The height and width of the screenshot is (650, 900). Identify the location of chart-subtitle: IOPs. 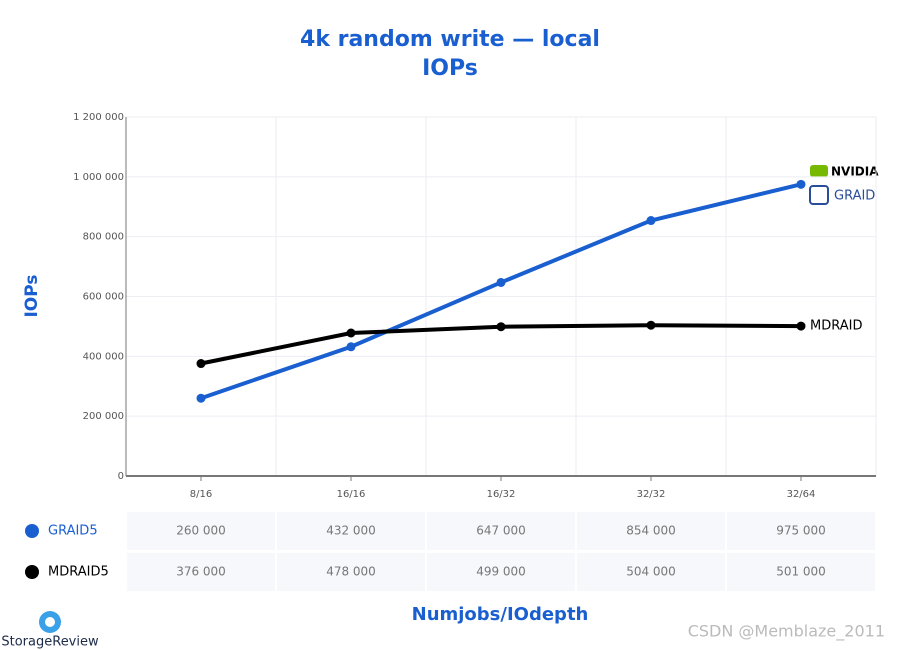
(450, 68).